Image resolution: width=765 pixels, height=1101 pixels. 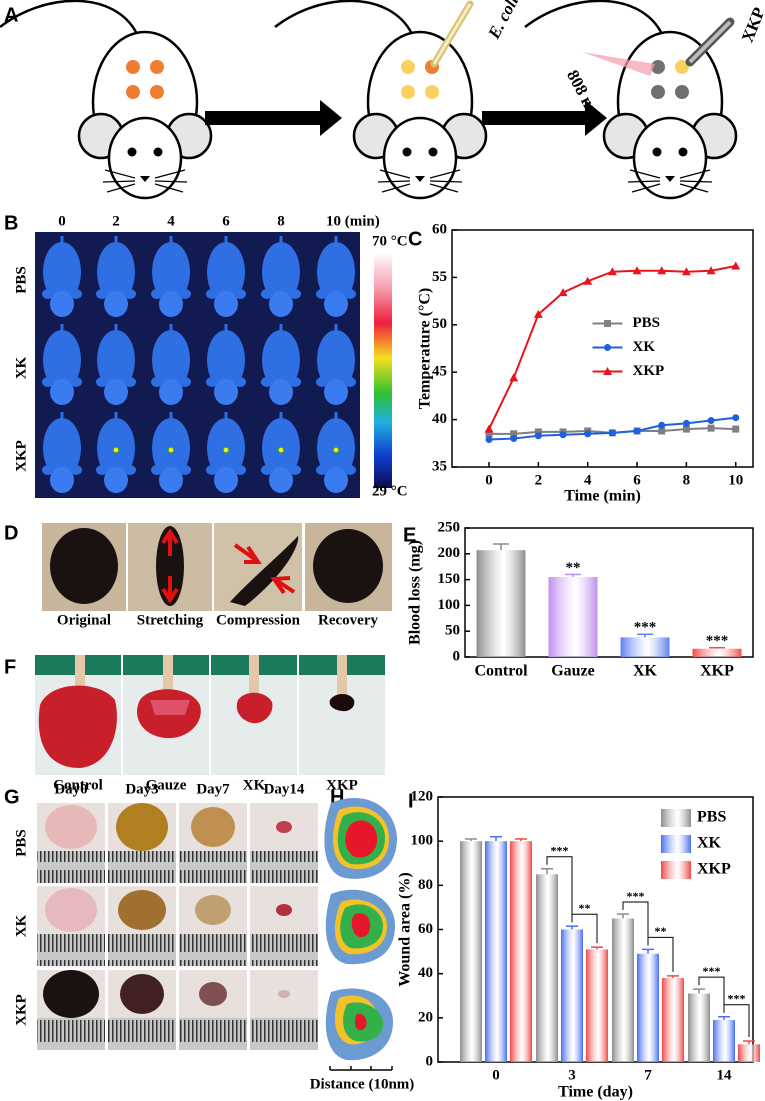 I want to click on y-axis-label: Wound area (%), so click(x=405, y=929).